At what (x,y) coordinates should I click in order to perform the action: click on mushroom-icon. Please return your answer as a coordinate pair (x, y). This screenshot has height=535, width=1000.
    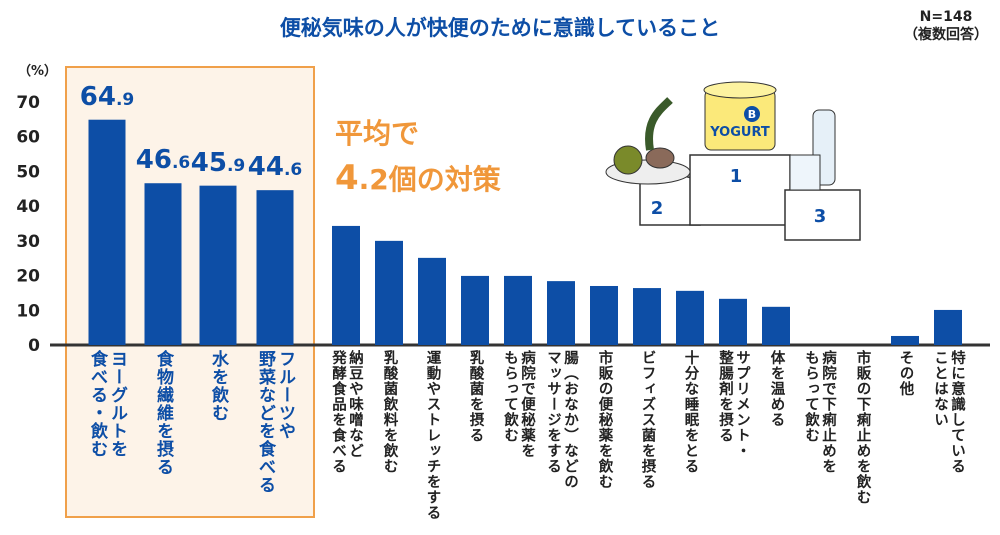
    Looking at the image, I should click on (660, 158).